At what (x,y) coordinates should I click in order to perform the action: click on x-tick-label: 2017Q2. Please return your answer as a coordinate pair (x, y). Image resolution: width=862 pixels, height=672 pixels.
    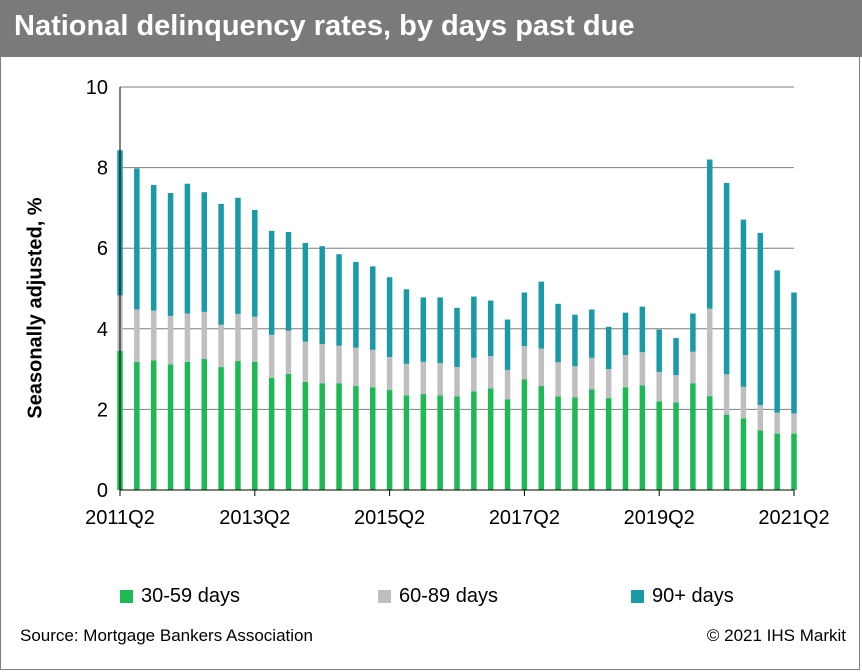
    Looking at the image, I should click on (524, 518).